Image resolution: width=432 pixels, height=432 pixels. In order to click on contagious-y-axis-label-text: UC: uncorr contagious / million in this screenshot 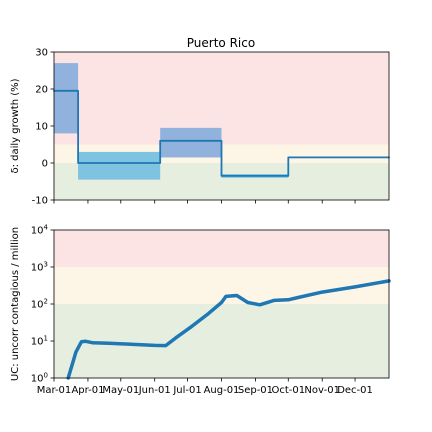, I will do `click(15, 304)`.